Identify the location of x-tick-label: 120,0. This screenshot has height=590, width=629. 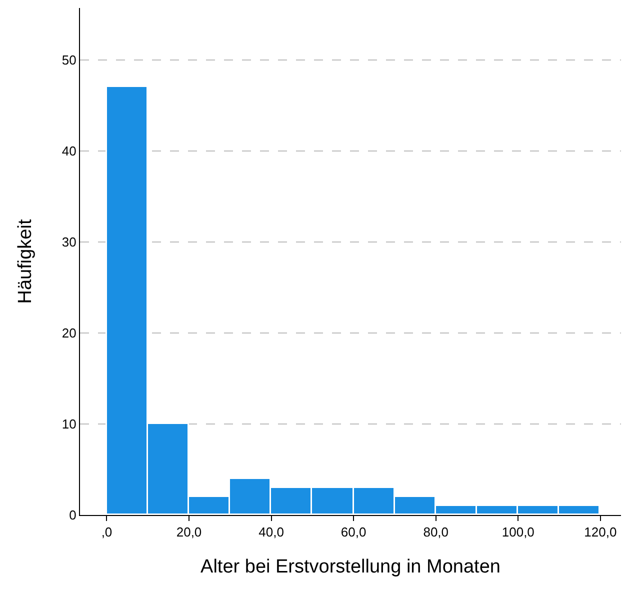
(600, 532).